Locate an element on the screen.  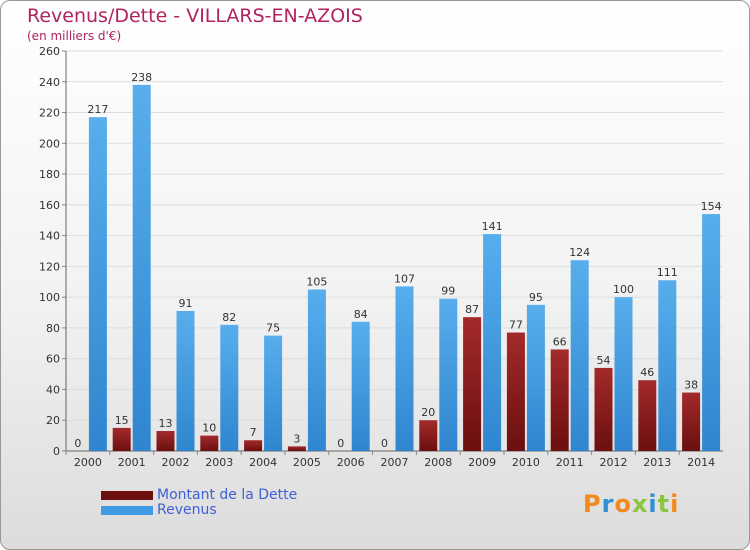
x-tick-label: 2010 is located at coordinates (526, 462).